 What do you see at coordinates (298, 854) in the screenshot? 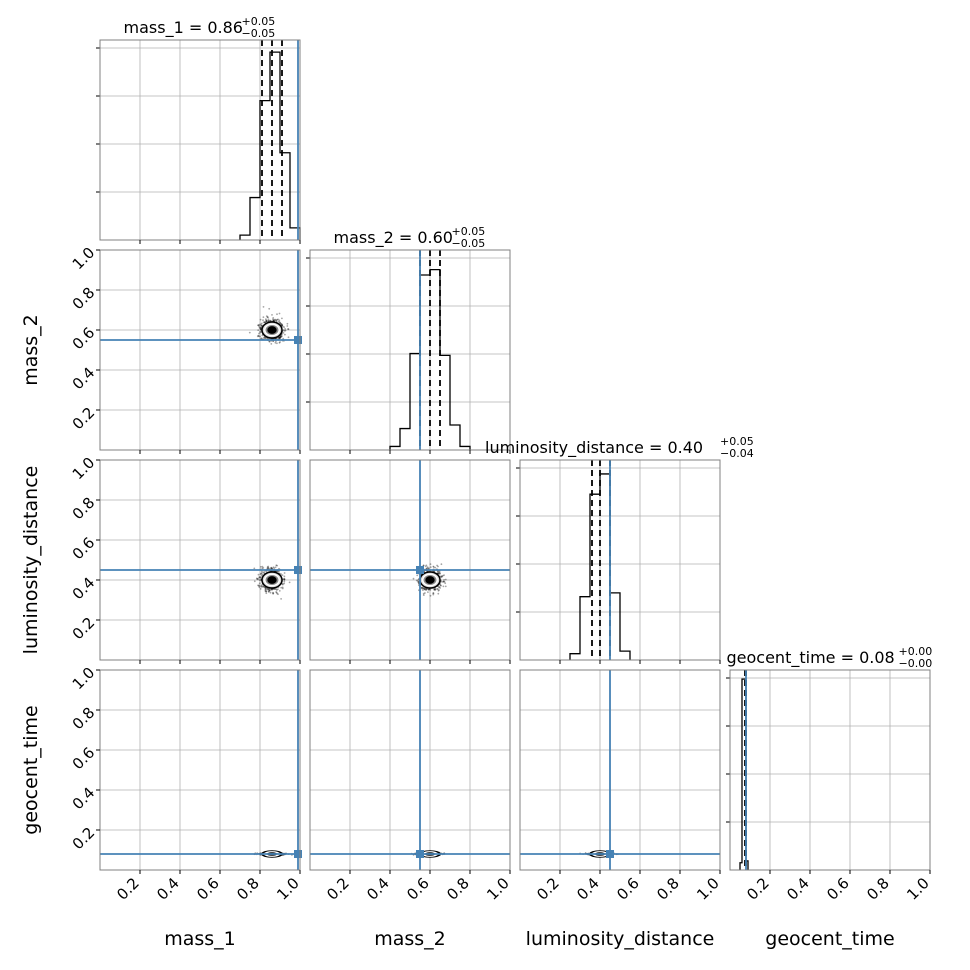
I see `truth-marker` at bounding box center [298, 854].